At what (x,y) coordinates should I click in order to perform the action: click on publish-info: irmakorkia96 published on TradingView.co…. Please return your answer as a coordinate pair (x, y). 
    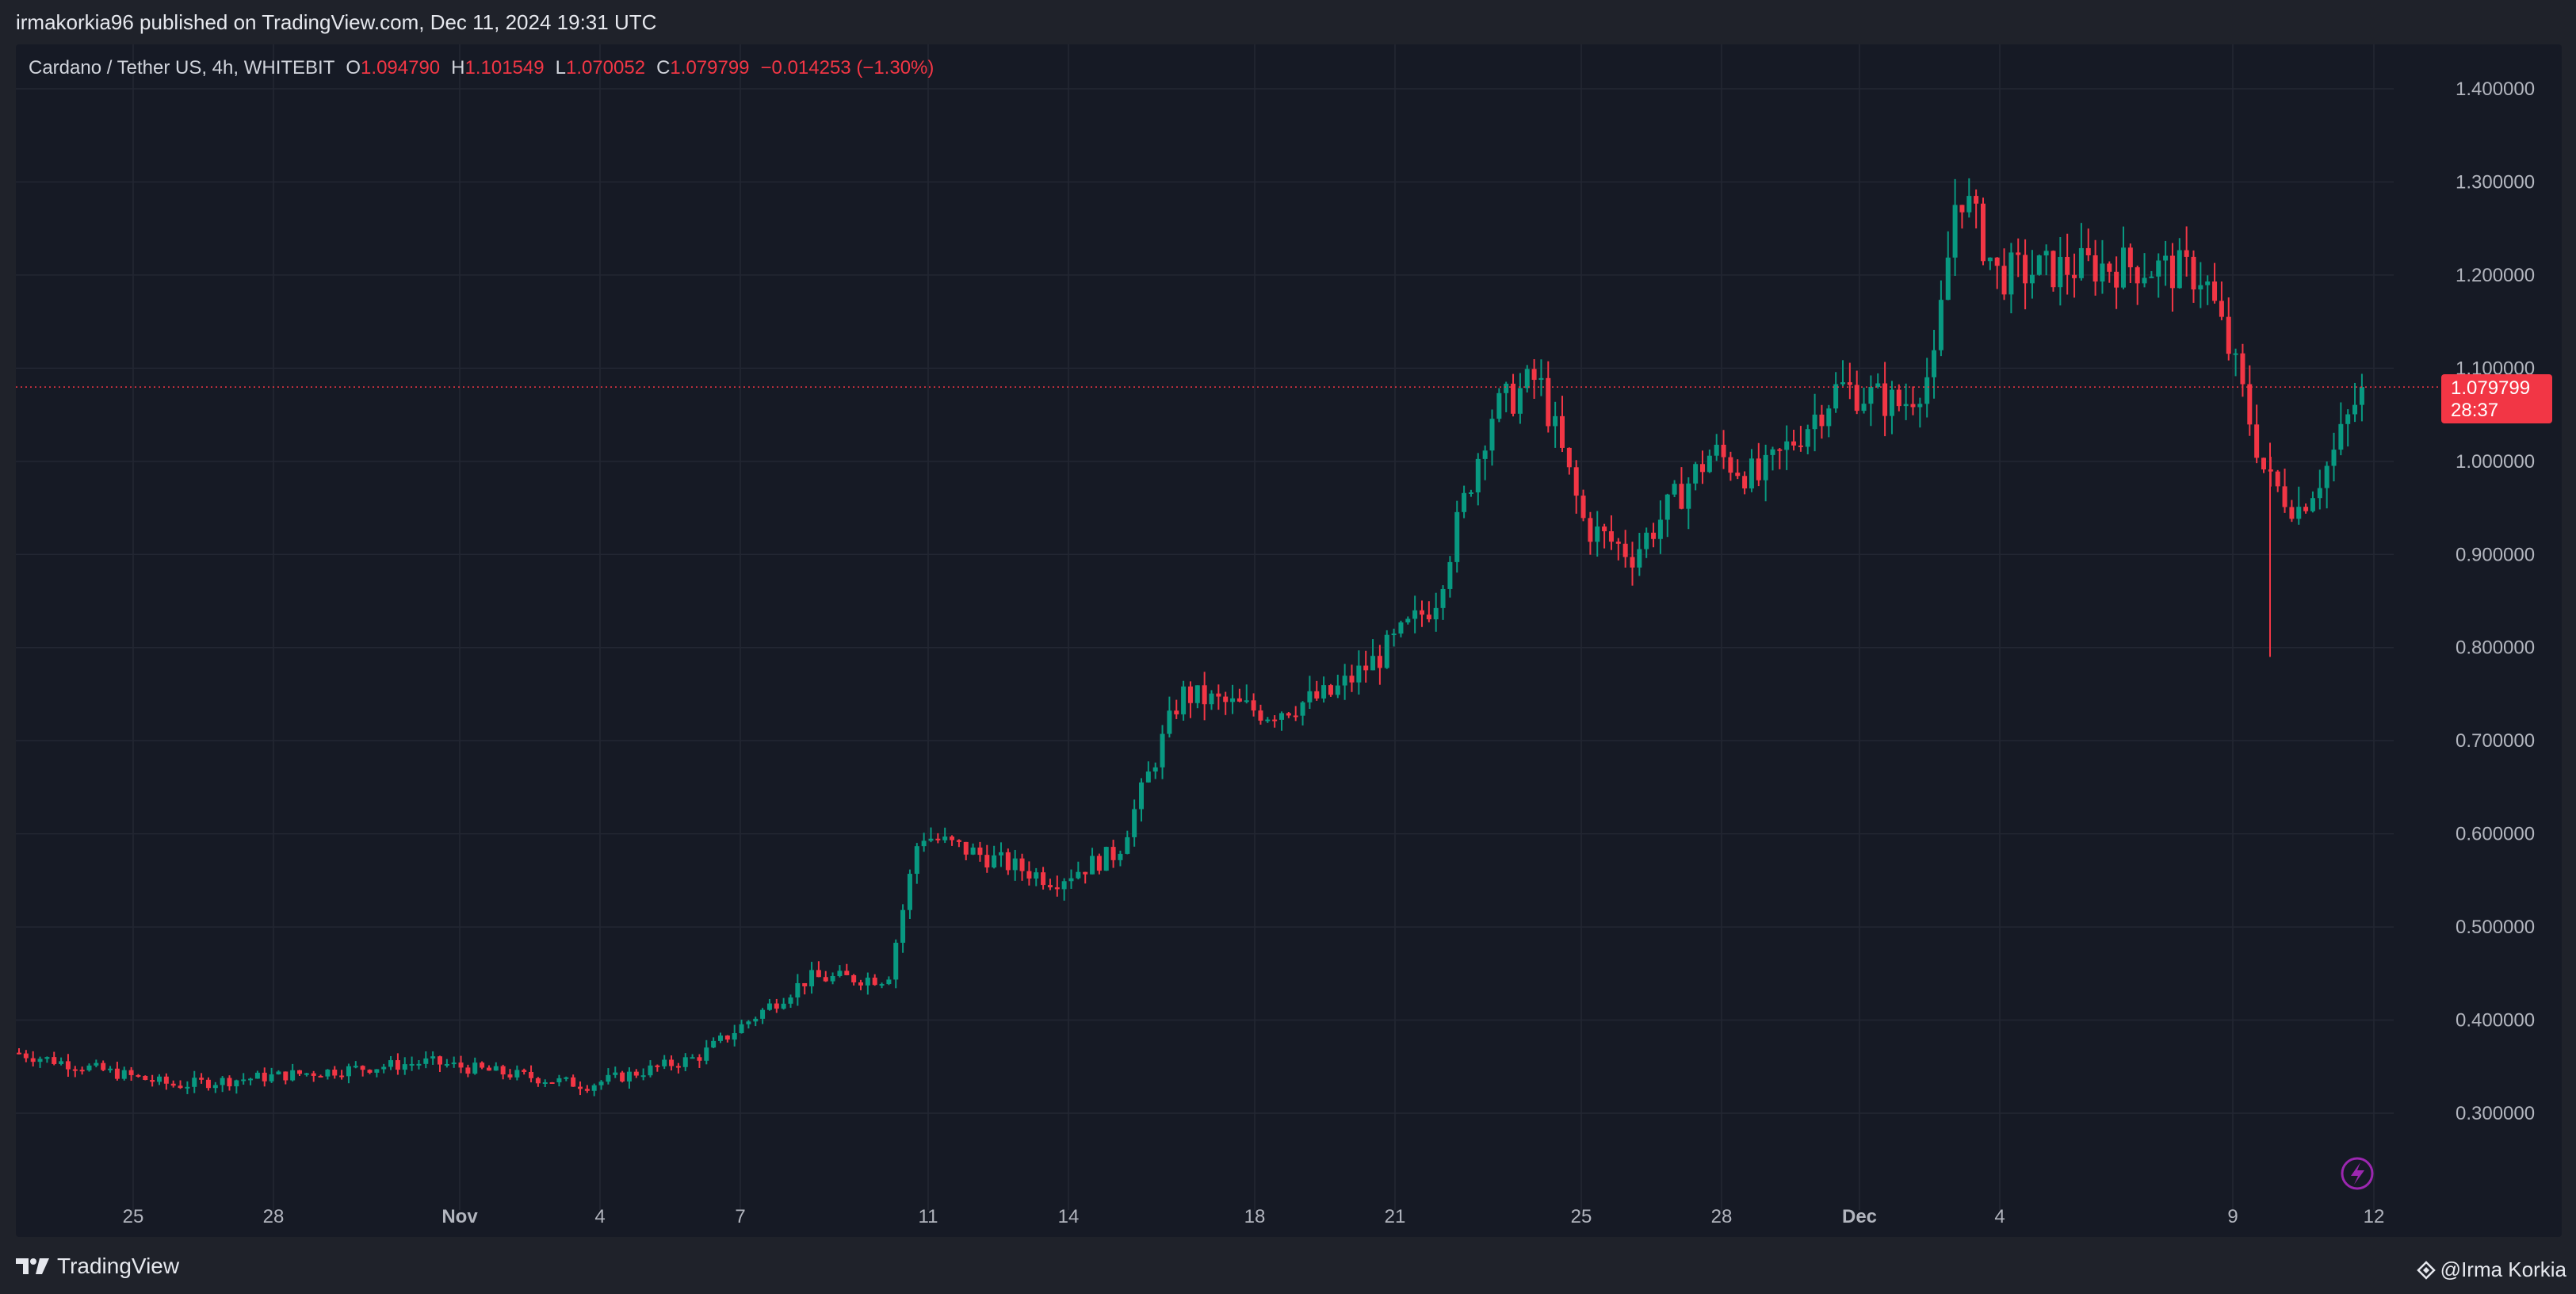
    Looking at the image, I should click on (336, 22).